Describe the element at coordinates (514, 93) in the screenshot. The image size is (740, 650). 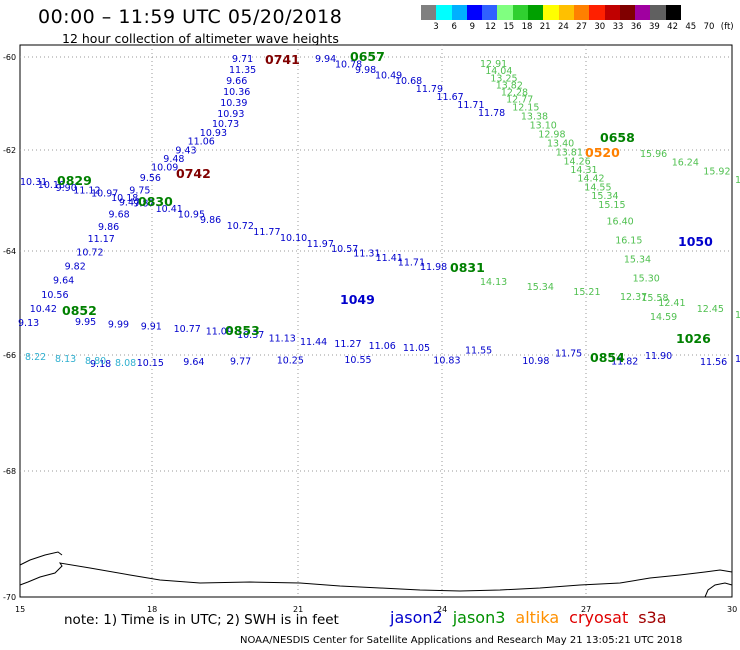
I see `wave-height-value: 12.28` at that location.